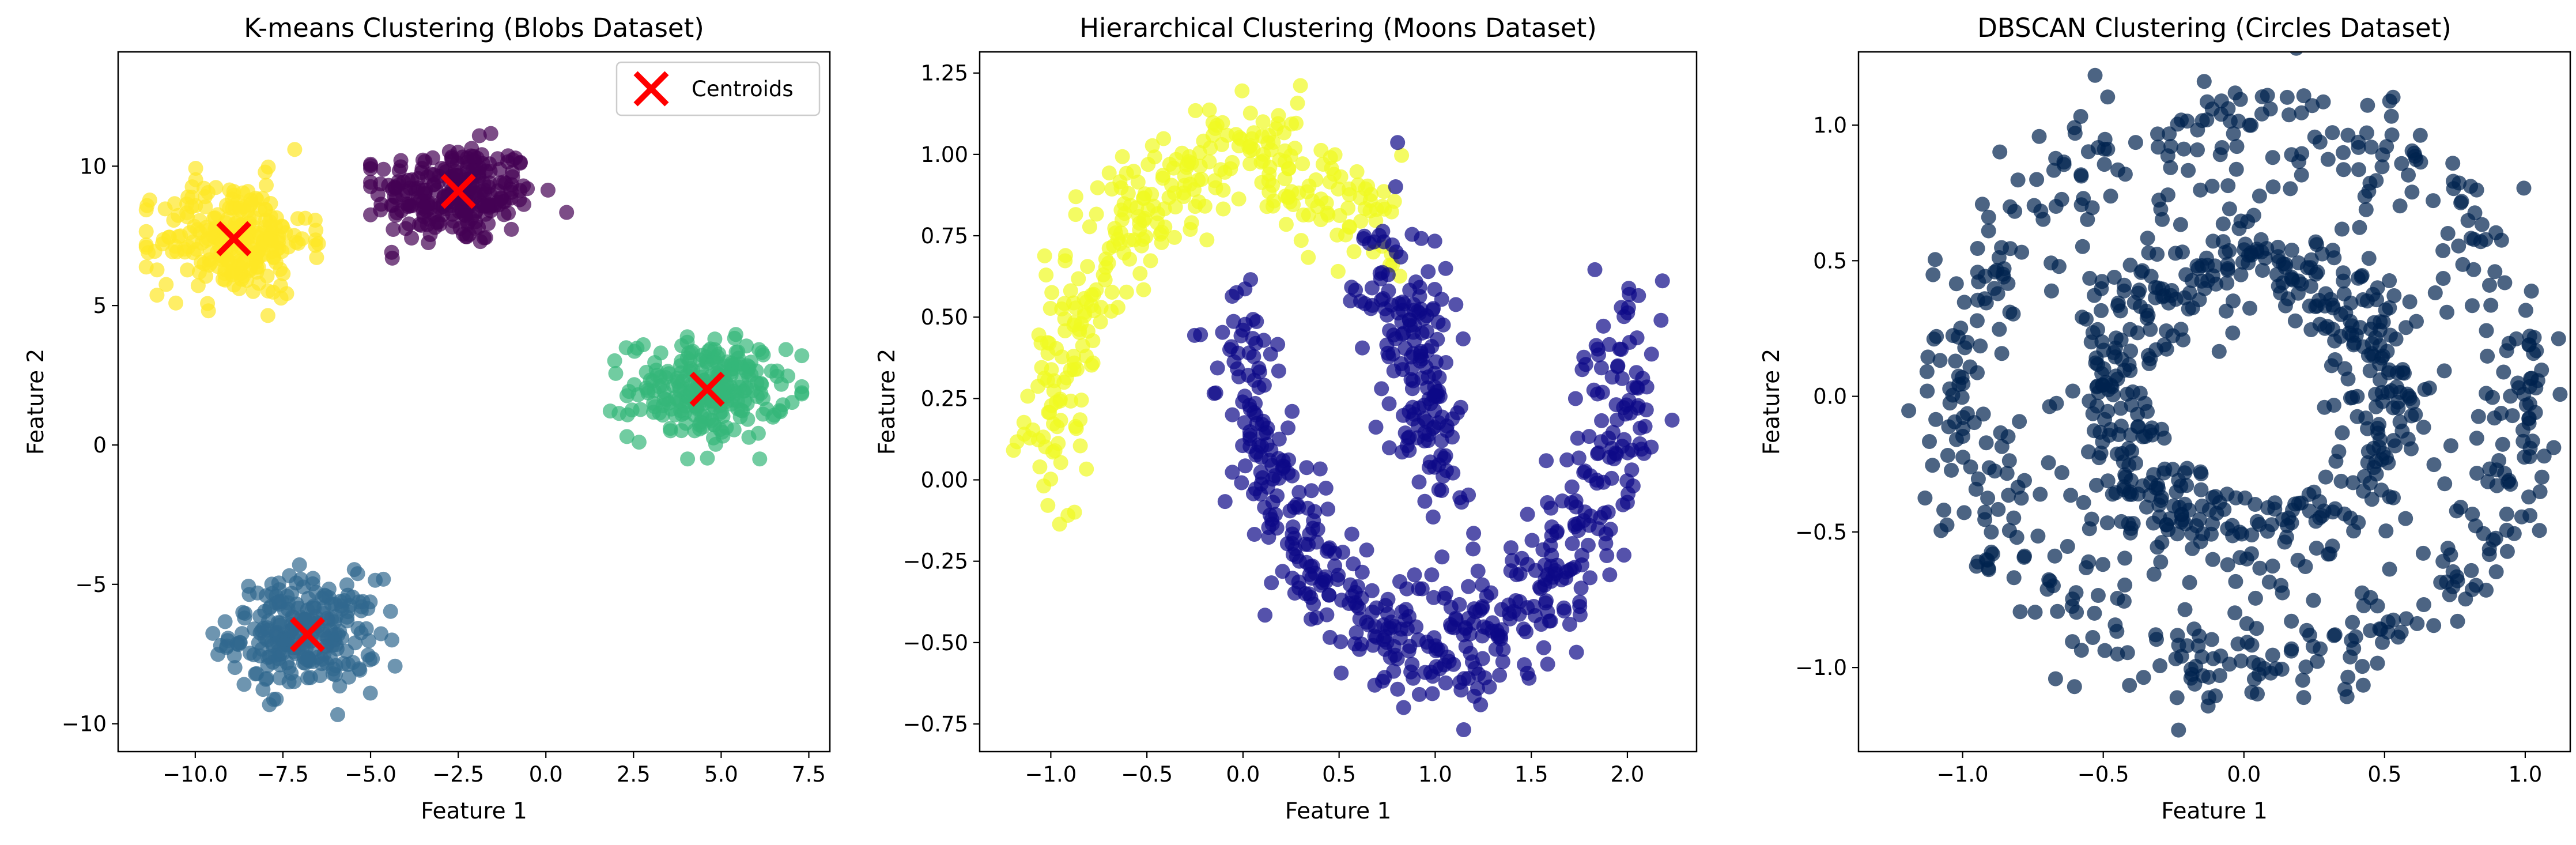 The image size is (2576, 845). I want to click on panel2-y-tick-label: 0.50, so click(944, 317).